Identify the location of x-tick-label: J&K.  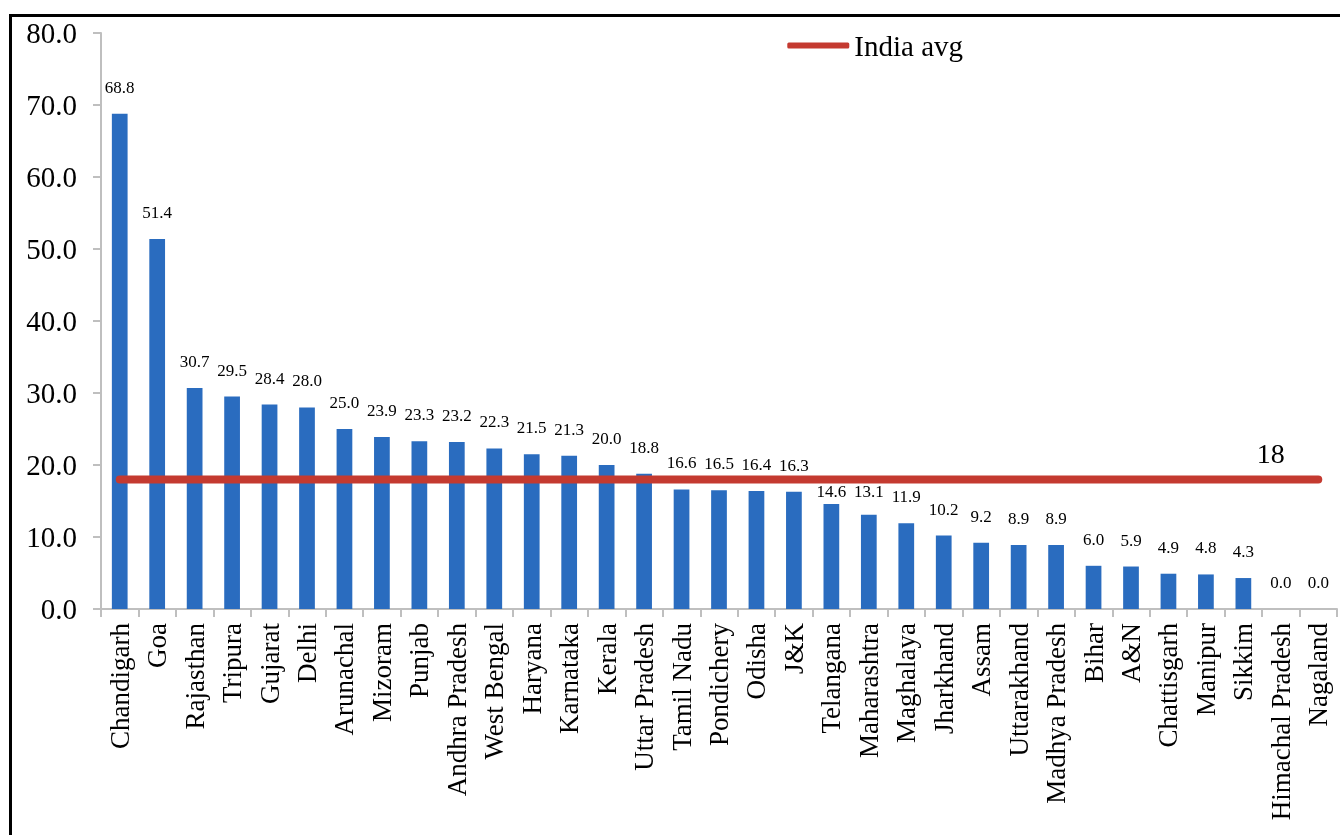
(793, 648).